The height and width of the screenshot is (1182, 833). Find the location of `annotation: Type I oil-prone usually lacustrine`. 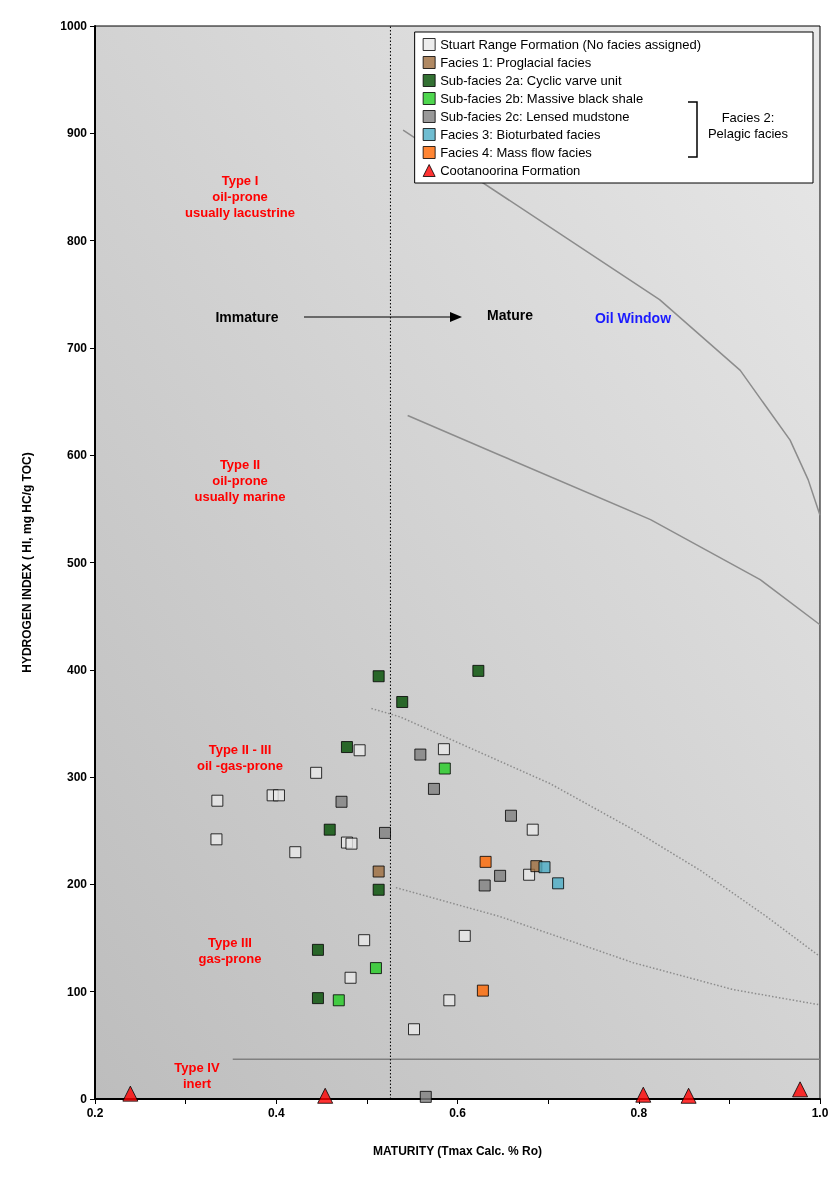

annotation: Type I oil-prone usually lacustrine is located at coordinates (240, 196).